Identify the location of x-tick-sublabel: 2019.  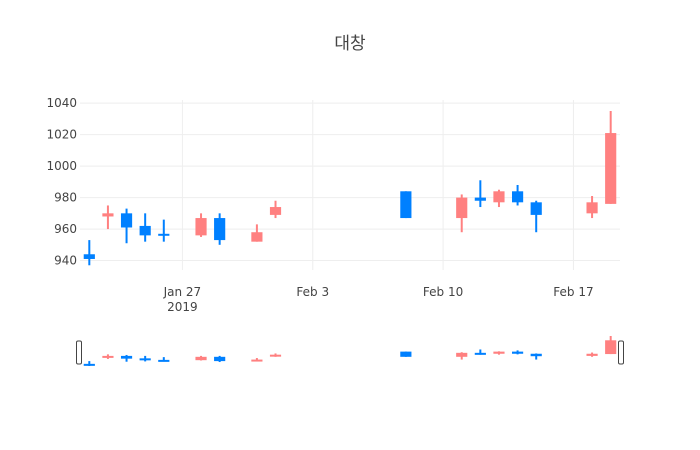
(182, 307).